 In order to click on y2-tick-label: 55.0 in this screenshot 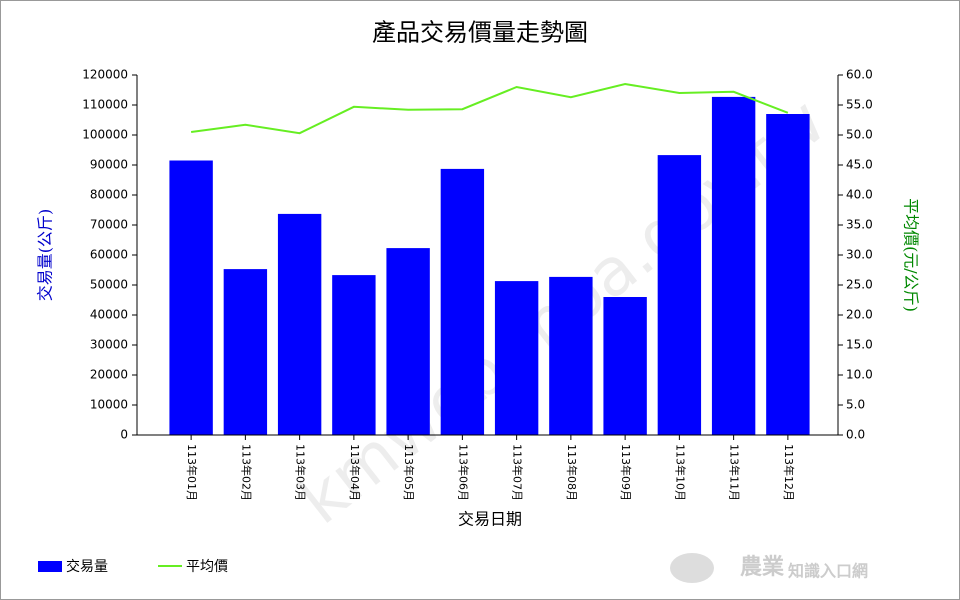, I will do `click(859, 105)`.